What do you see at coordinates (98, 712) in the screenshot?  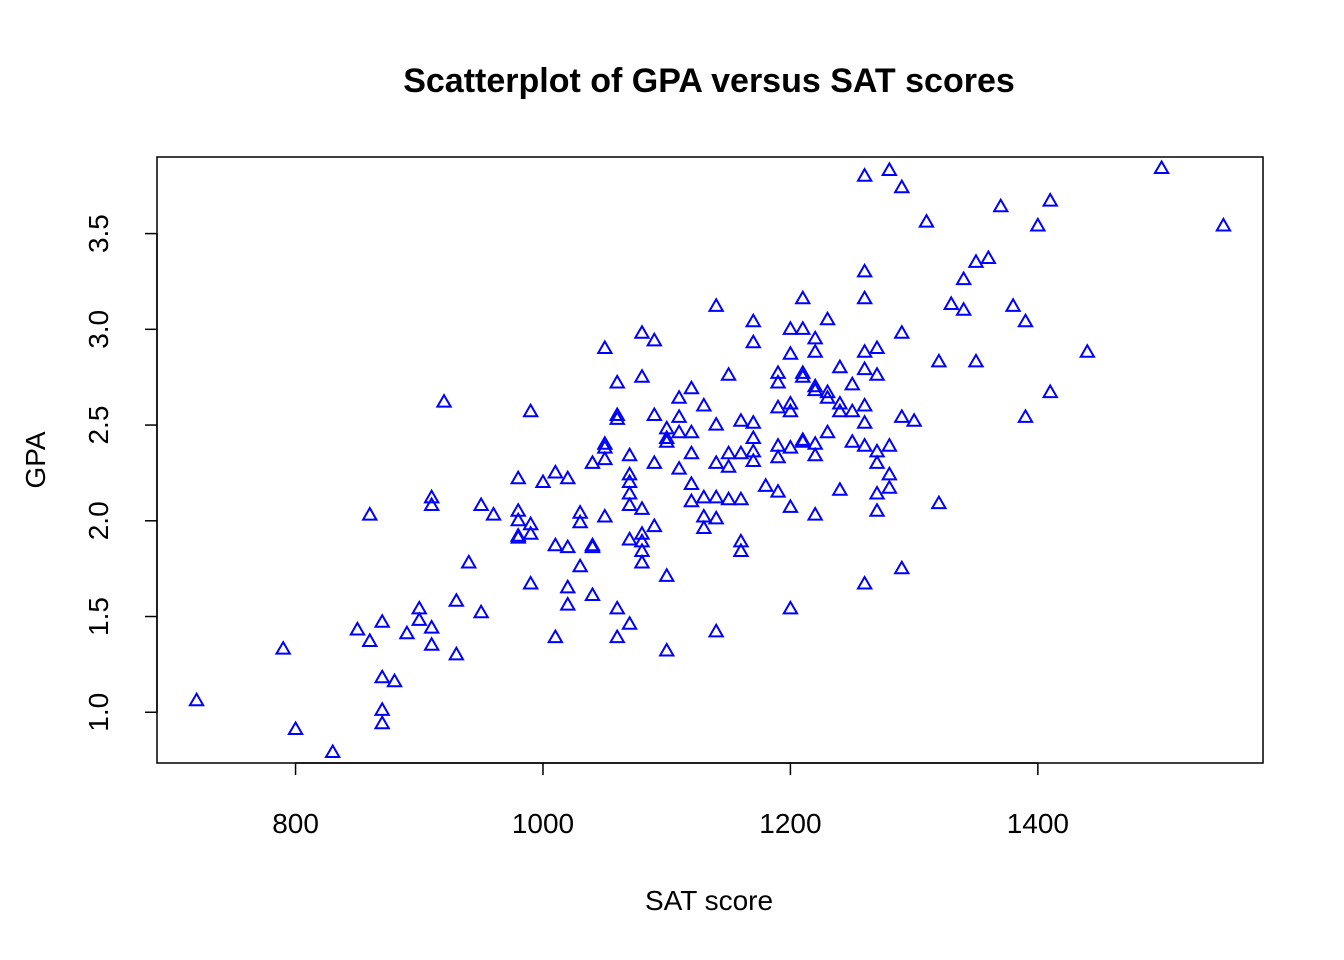 I see `y-tick-label: 1.0` at bounding box center [98, 712].